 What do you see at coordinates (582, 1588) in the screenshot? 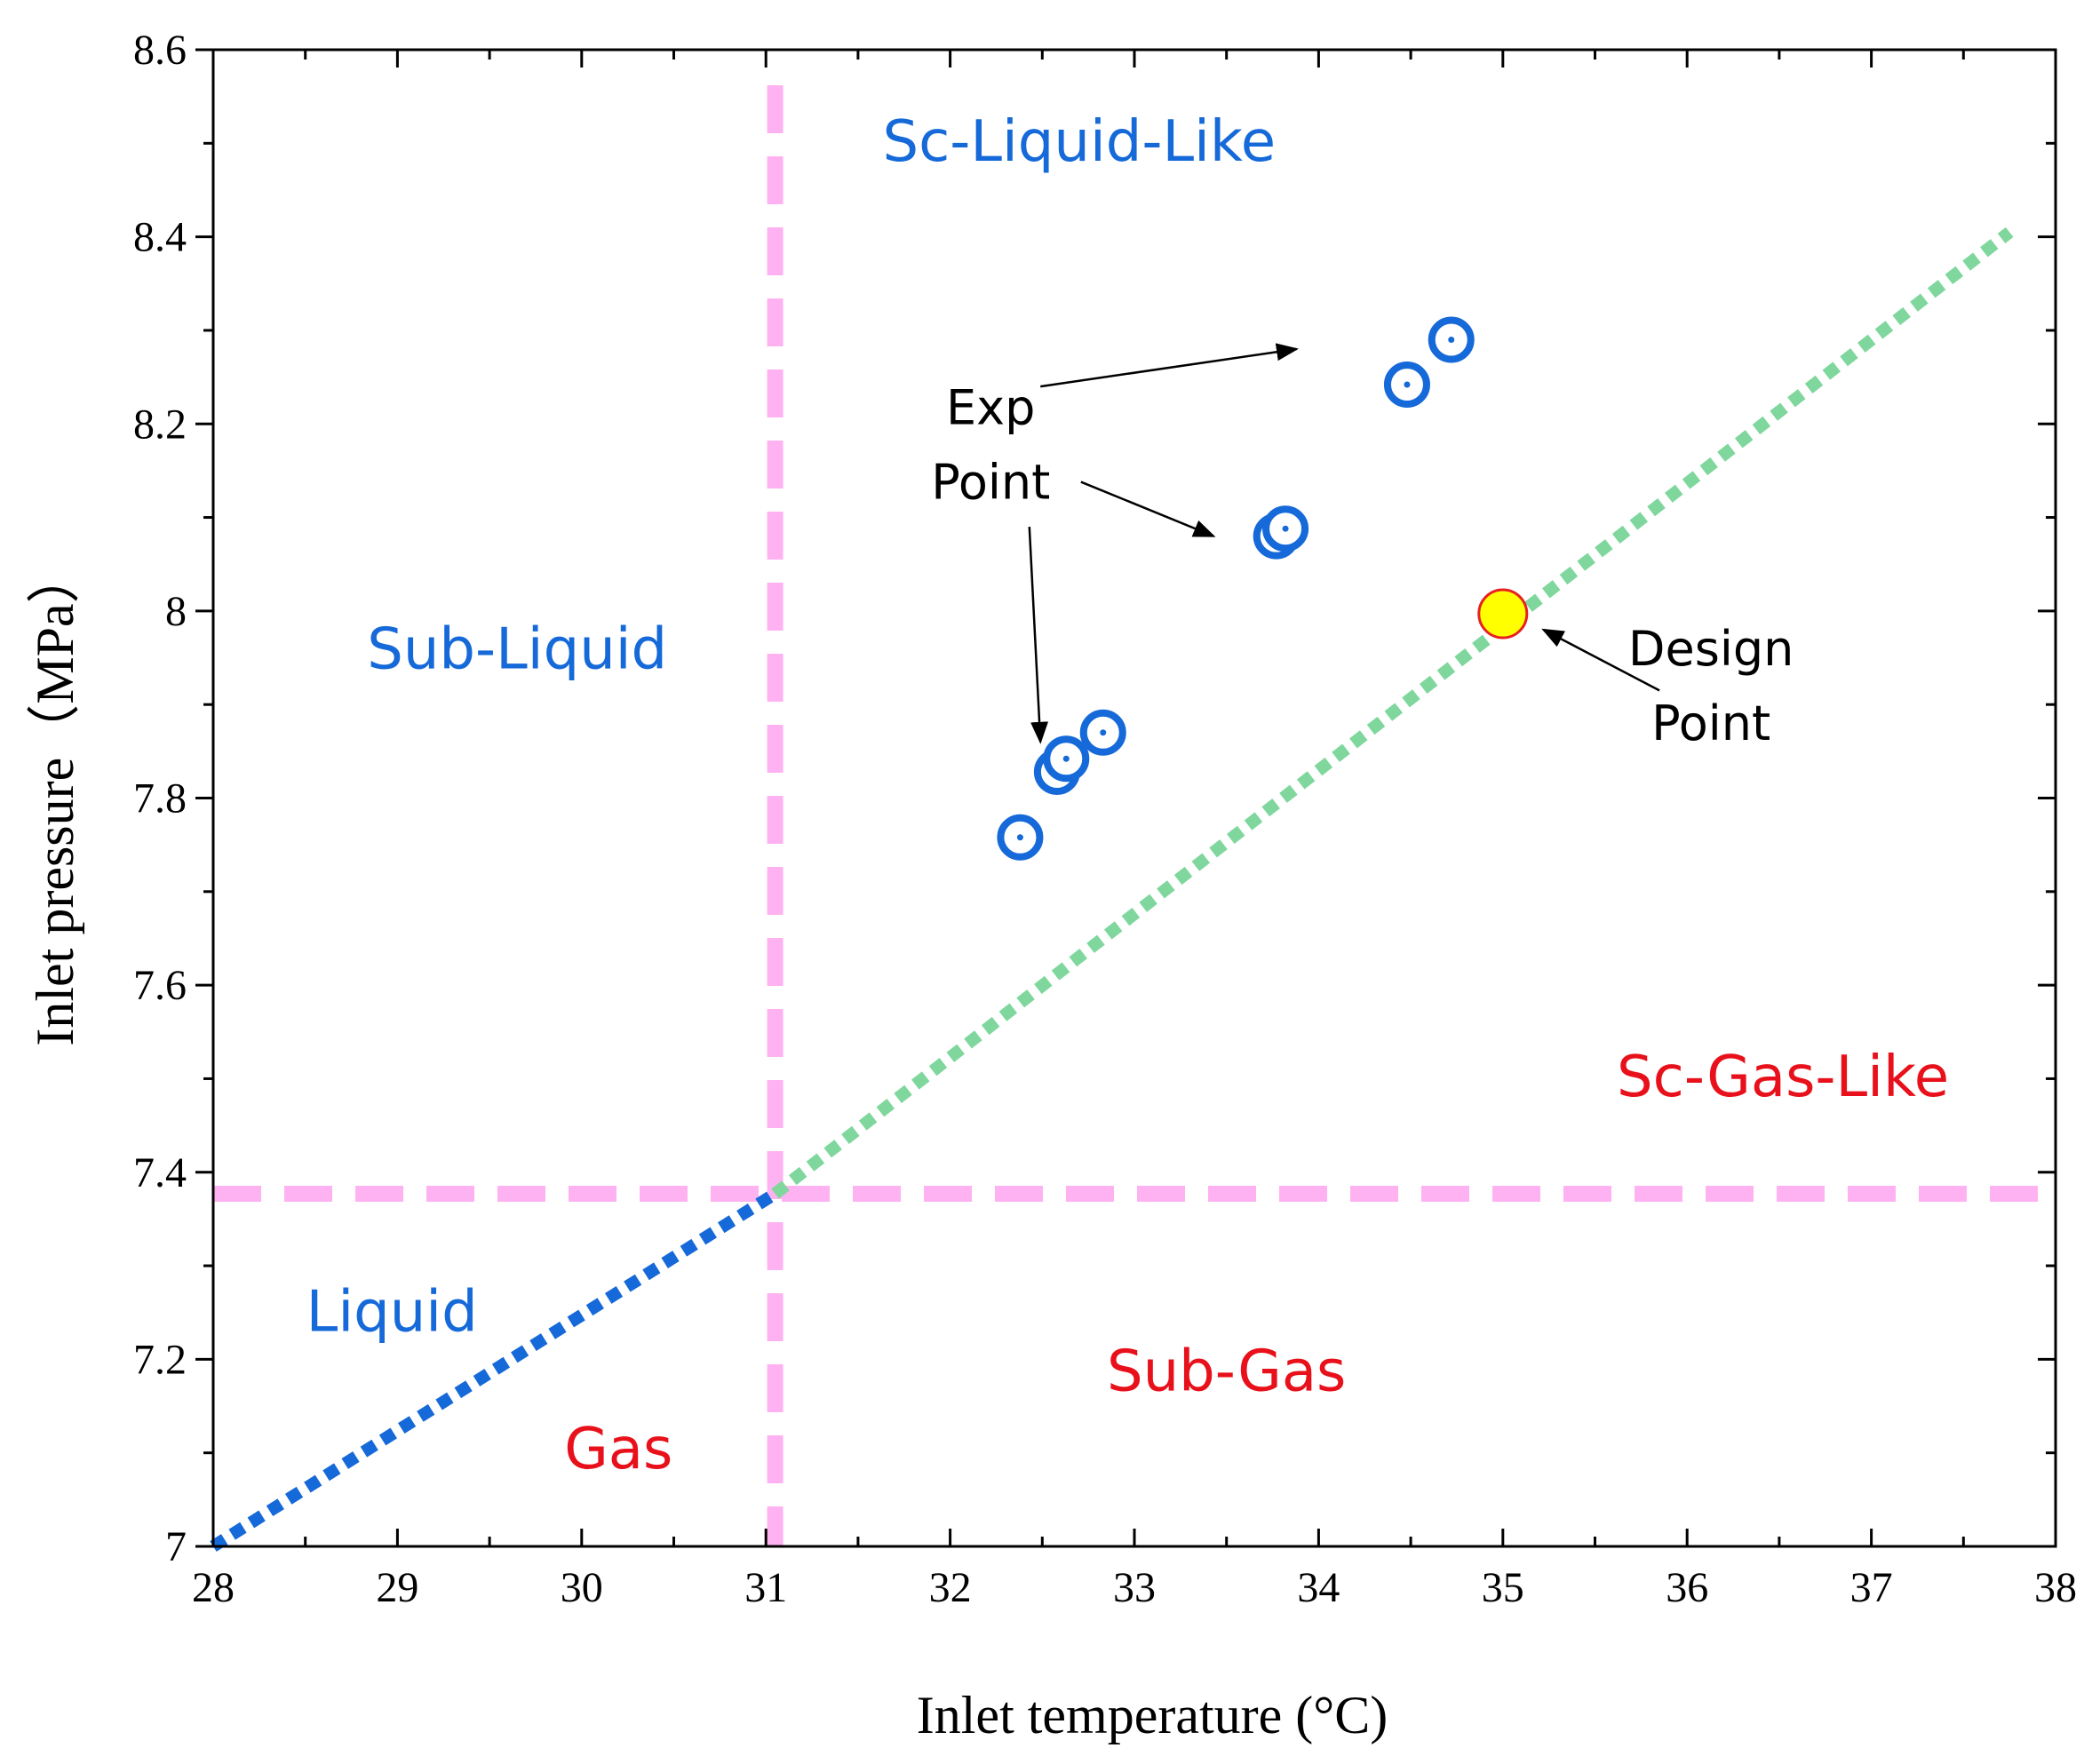
I see `x-tick-label: 30` at bounding box center [582, 1588].